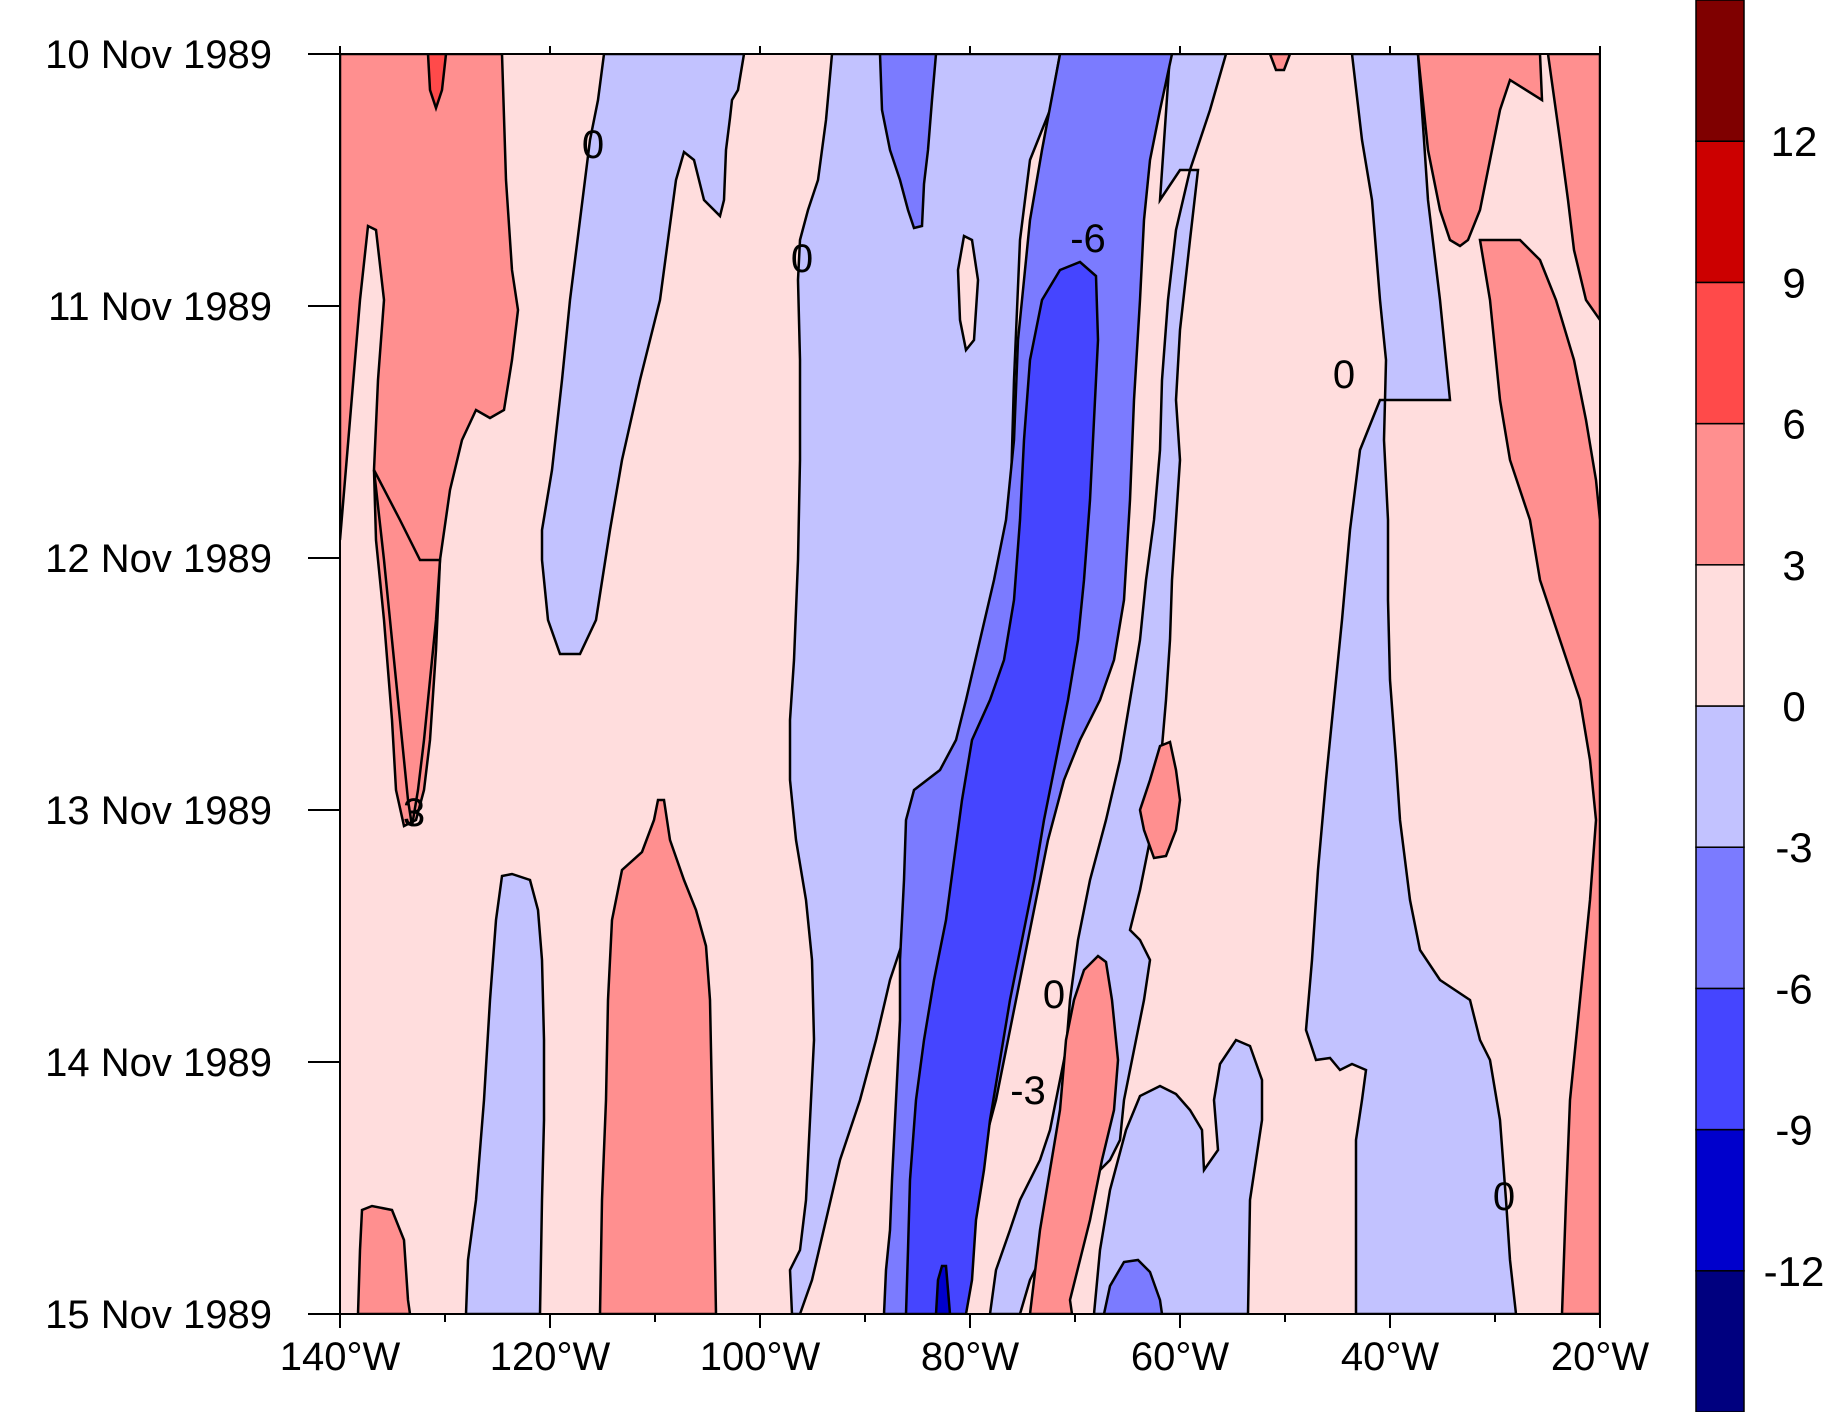 The height and width of the screenshot is (1412, 1826). What do you see at coordinates (1411, 684) in the screenshot?
I see `band-0-to-minus3-east` at bounding box center [1411, 684].